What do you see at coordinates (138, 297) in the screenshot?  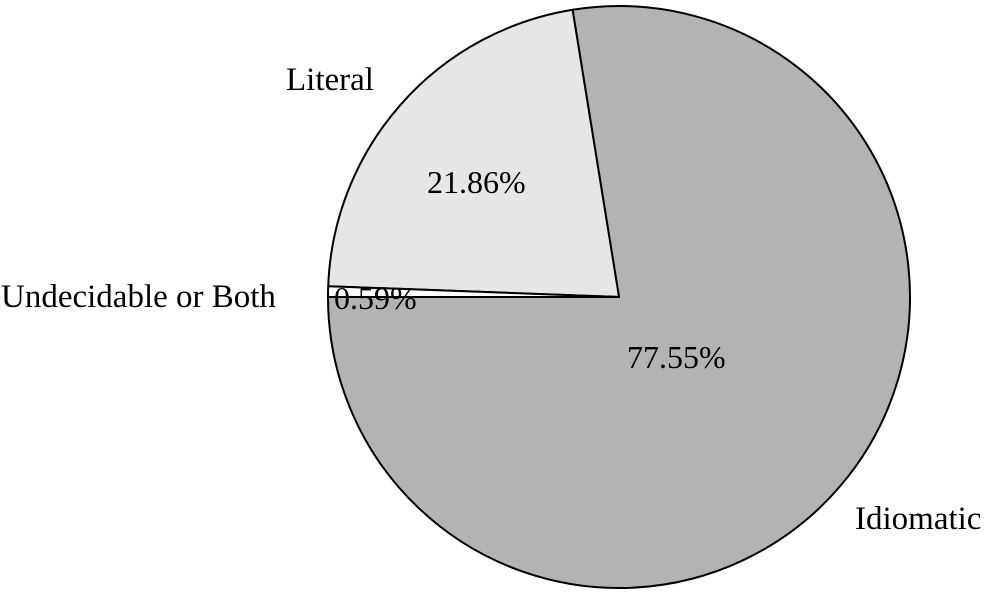 I see `slice-label-undecidable-or-both: Undecidable or Both` at bounding box center [138, 297].